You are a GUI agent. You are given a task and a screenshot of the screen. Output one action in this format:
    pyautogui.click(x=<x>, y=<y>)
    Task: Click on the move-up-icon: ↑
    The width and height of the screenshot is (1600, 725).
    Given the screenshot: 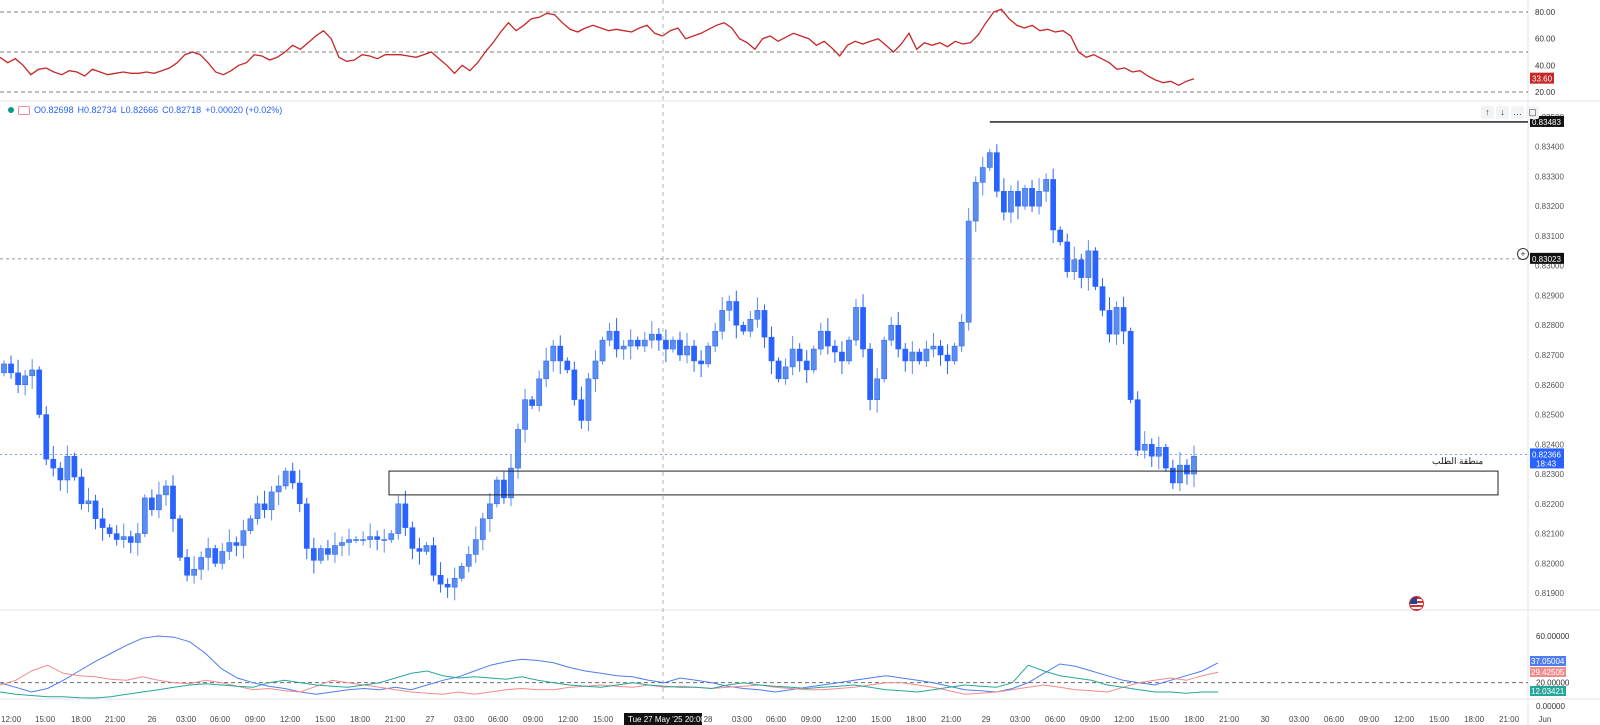 What is the action you would take?
    pyautogui.click(x=1487, y=112)
    